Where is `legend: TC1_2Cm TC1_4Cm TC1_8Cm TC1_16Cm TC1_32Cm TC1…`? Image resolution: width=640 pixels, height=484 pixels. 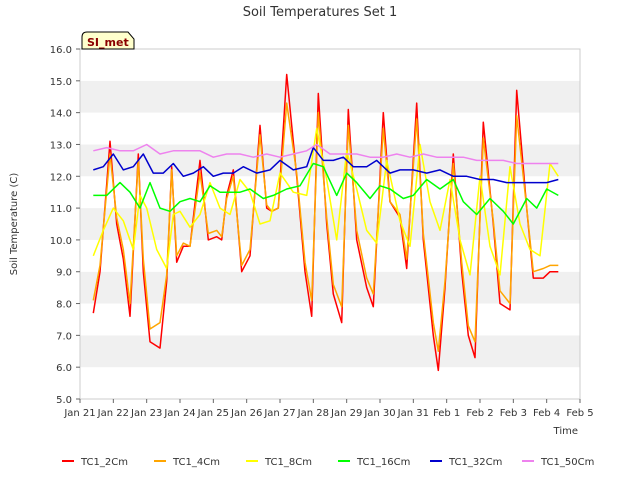
legend: TC1_2Cm TC1_4Cm TC1_8Cm TC1_16Cm TC1_32Cm TC1… is located at coordinates (328, 462).